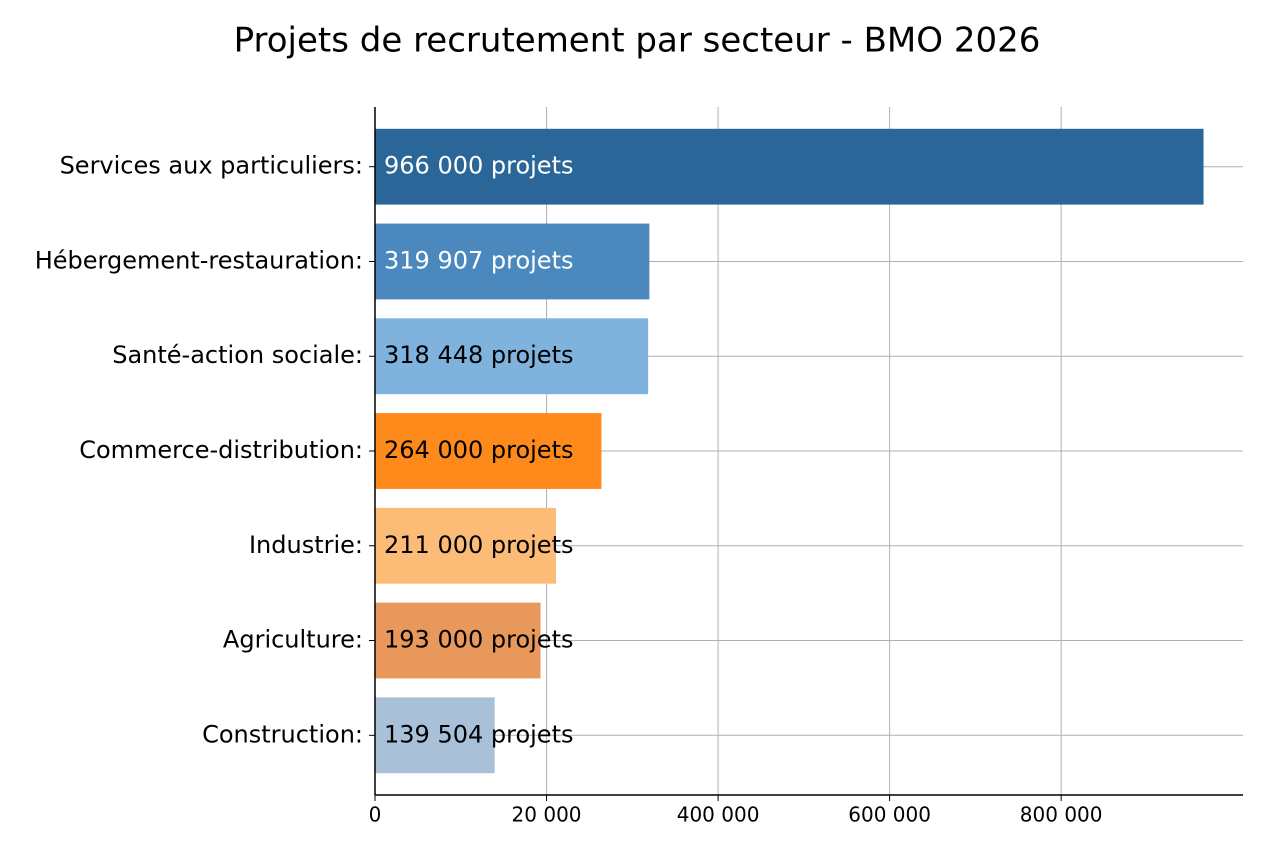 The height and width of the screenshot is (848, 1264). I want to click on value-label: 966 000 projets, so click(478, 166).